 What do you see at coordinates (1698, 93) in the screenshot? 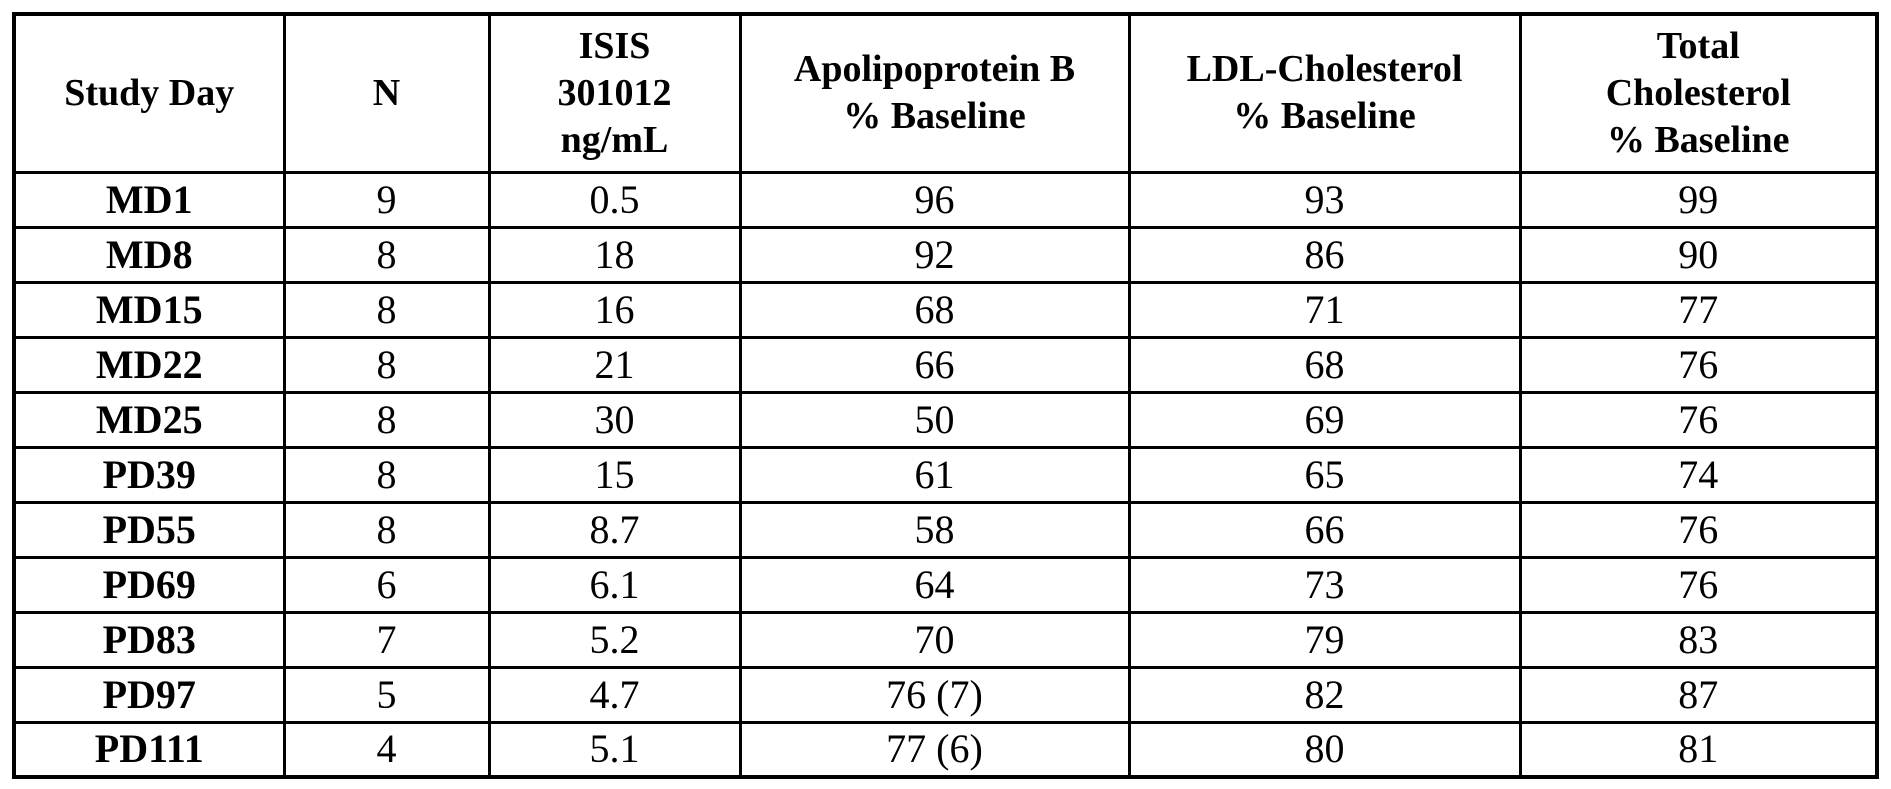
I see `column-header-total-cholesterol: Total Cholesterol % Baseline` at bounding box center [1698, 93].